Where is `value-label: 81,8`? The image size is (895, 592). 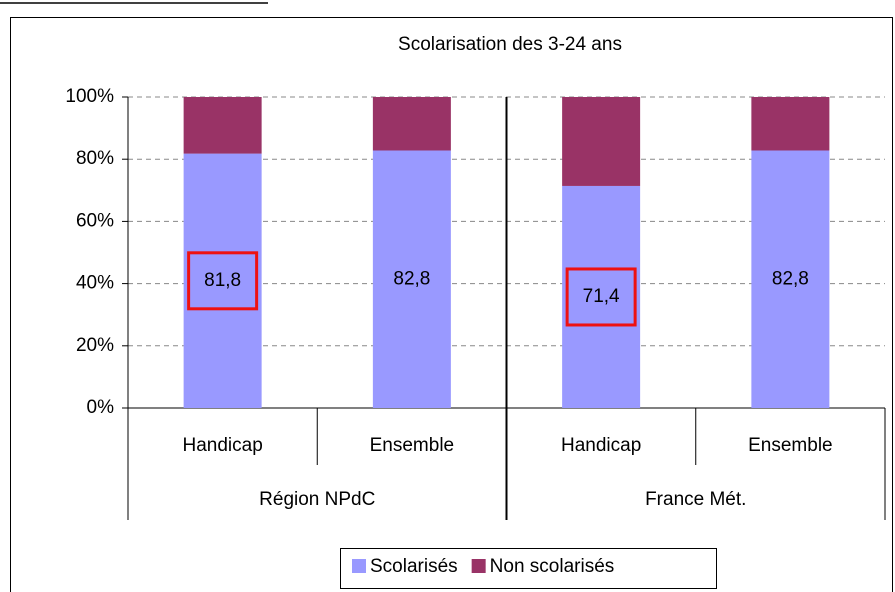
value-label: 81,8 is located at coordinates (222, 280).